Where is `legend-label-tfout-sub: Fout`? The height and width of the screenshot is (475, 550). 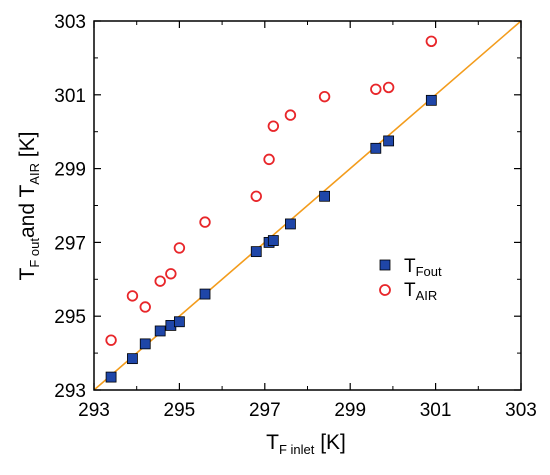
legend-label-tfout-sub: Fout is located at coordinates (429, 271).